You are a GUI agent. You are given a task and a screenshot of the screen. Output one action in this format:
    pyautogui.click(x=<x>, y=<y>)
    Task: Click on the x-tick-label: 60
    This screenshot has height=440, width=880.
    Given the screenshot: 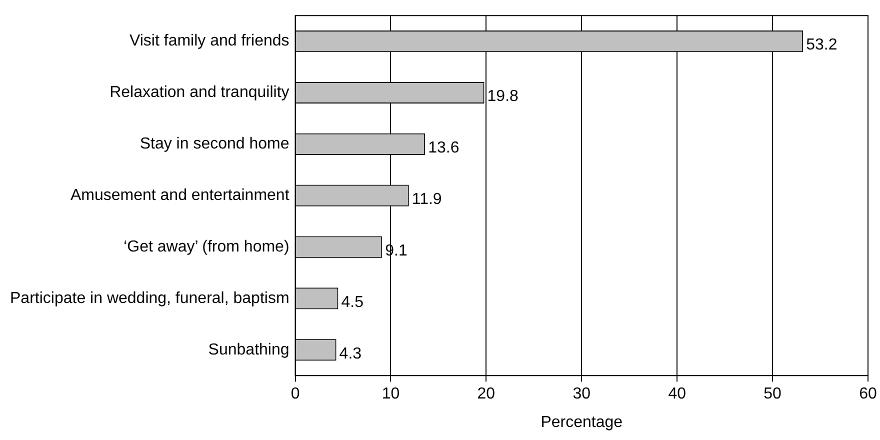 What is the action you would take?
    pyautogui.click(x=868, y=394)
    